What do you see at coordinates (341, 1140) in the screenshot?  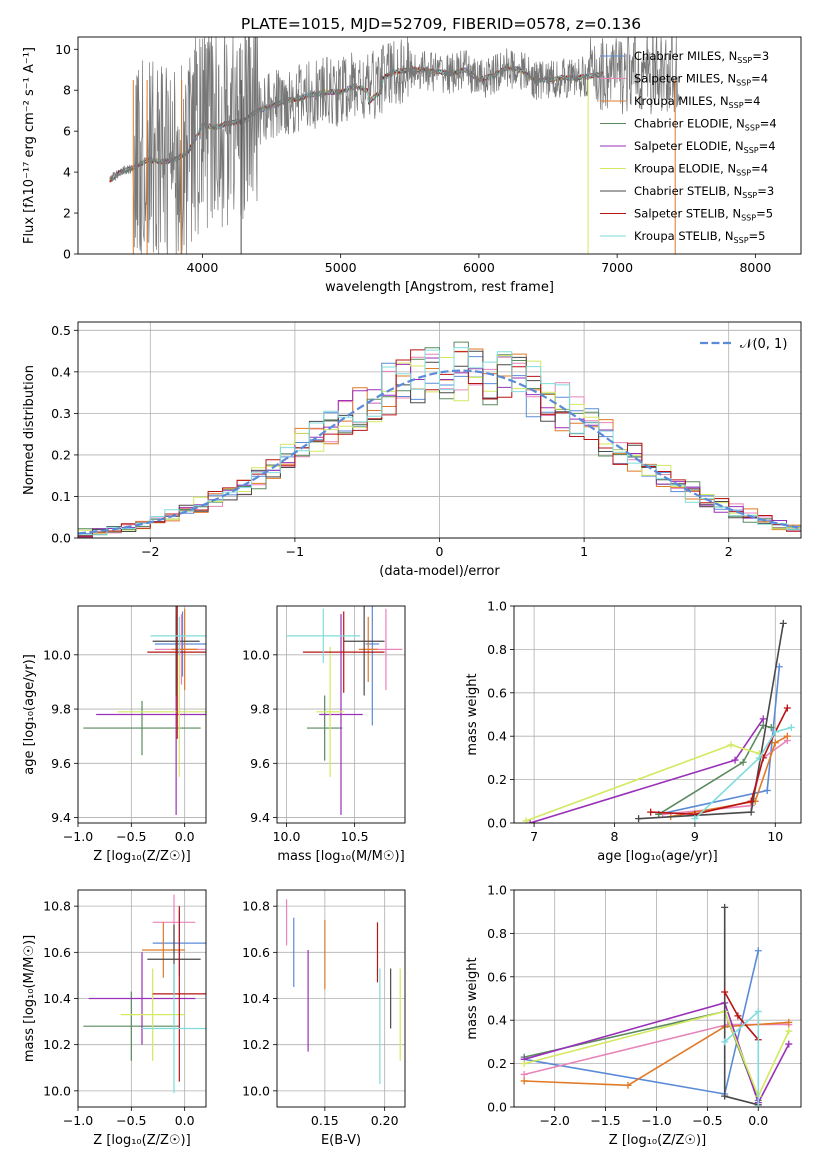 I see `x-axis-label: E(B-V)` at bounding box center [341, 1140].